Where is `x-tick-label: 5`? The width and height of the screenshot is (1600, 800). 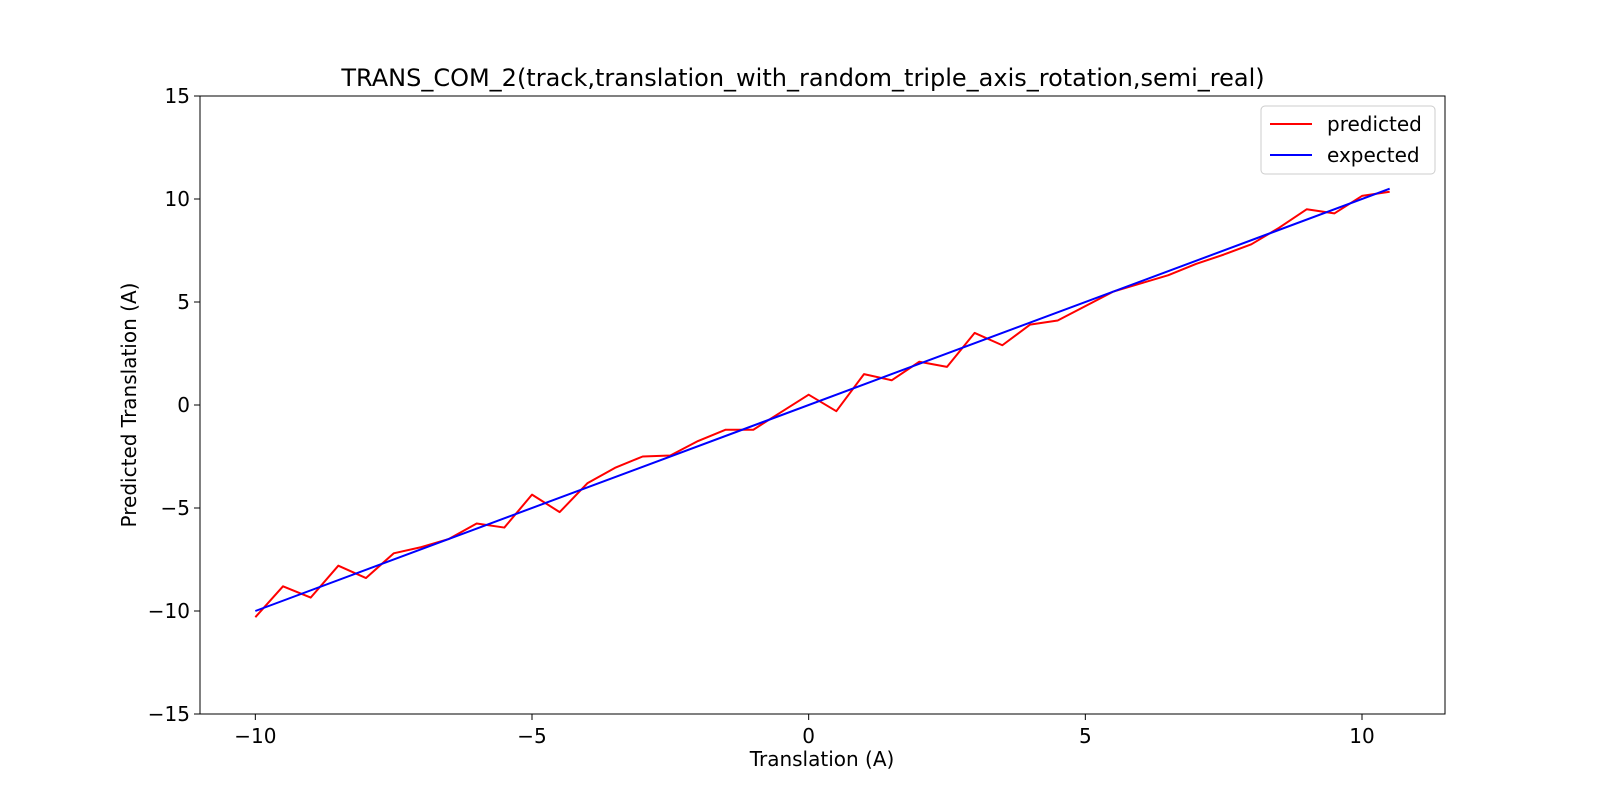 x-tick-label: 5 is located at coordinates (1085, 736).